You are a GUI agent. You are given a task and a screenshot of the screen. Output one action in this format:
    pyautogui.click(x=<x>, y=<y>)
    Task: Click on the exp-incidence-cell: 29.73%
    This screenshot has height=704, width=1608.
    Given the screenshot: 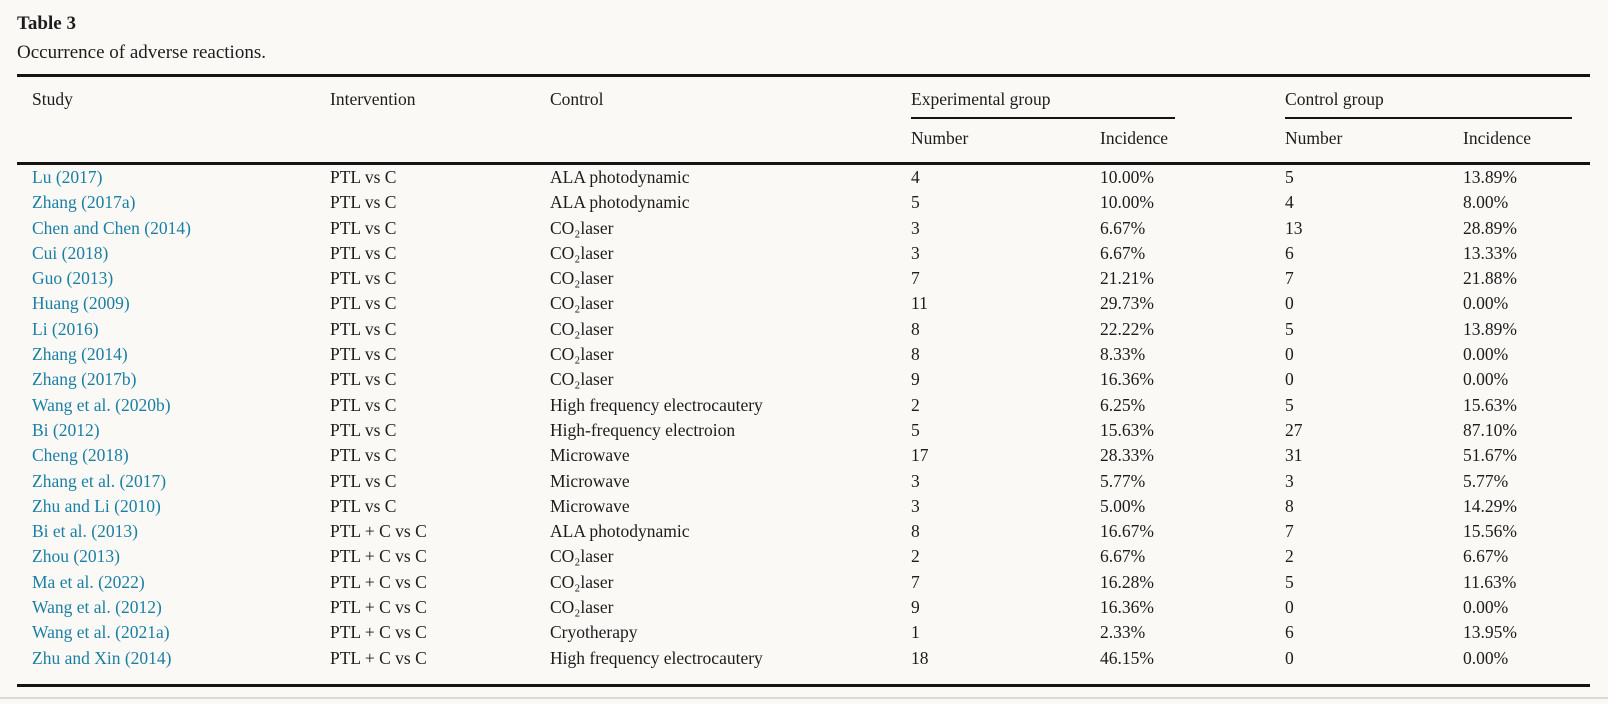 What is the action you would take?
    pyautogui.click(x=1127, y=303)
    